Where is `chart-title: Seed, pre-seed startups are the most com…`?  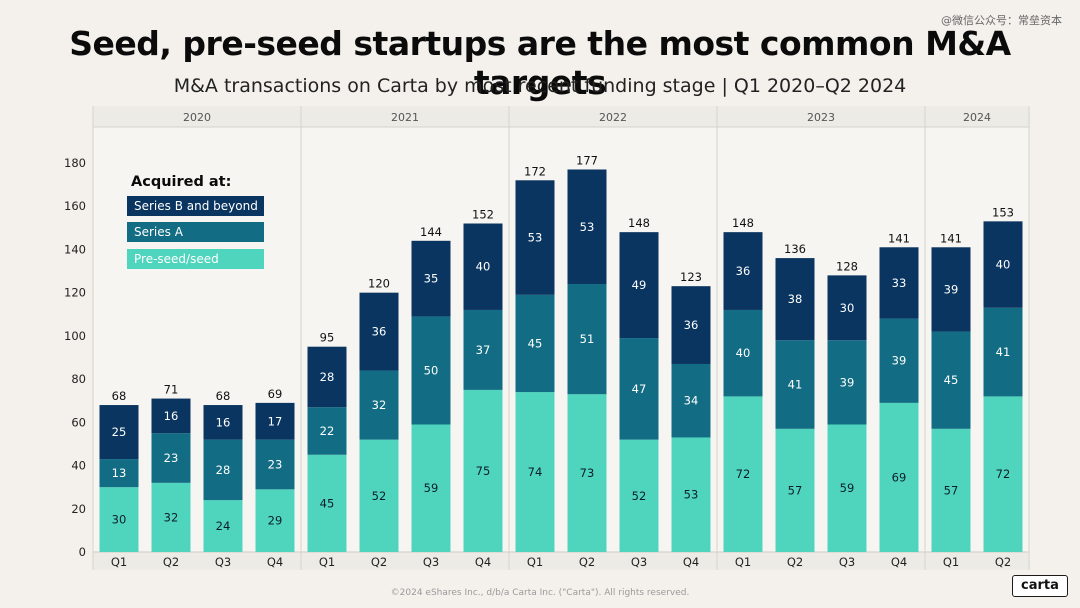
chart-title: Seed, pre-seed startups are the most com… is located at coordinates (540, 63).